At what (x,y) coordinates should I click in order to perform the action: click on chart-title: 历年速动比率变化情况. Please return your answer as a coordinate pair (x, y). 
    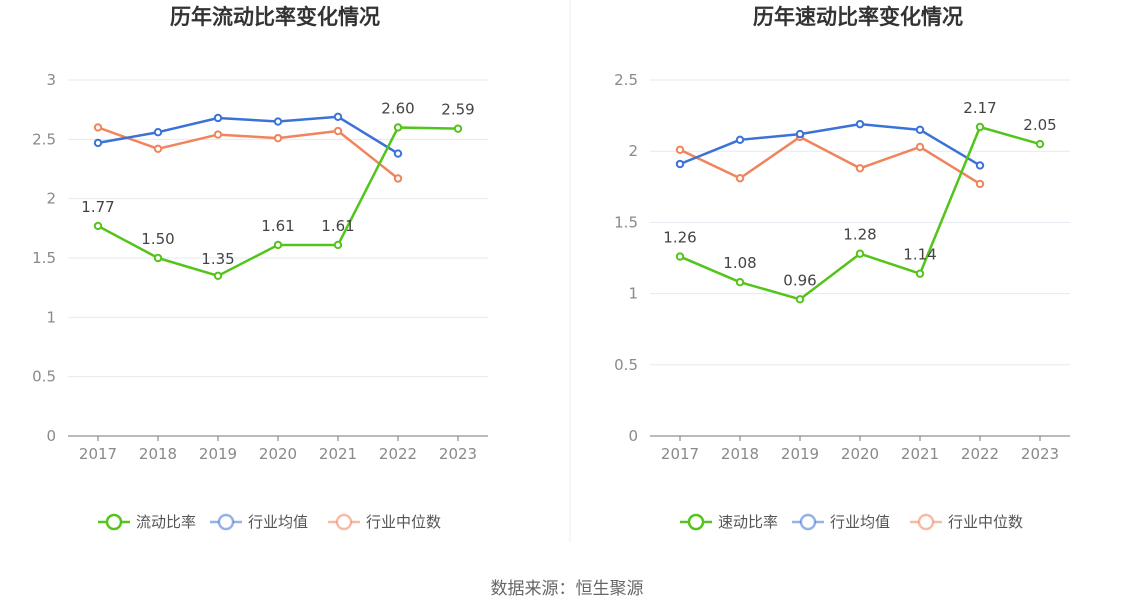
    Looking at the image, I should click on (858, 17).